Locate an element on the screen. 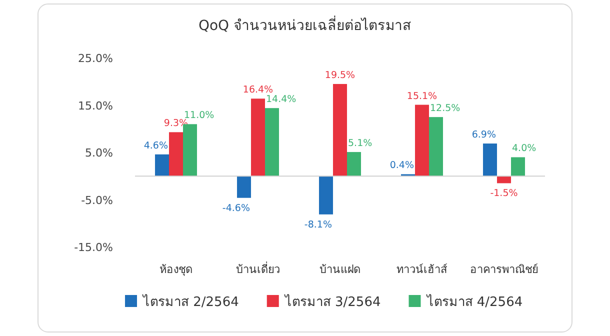  data-label: -1.5% is located at coordinates (504, 194).